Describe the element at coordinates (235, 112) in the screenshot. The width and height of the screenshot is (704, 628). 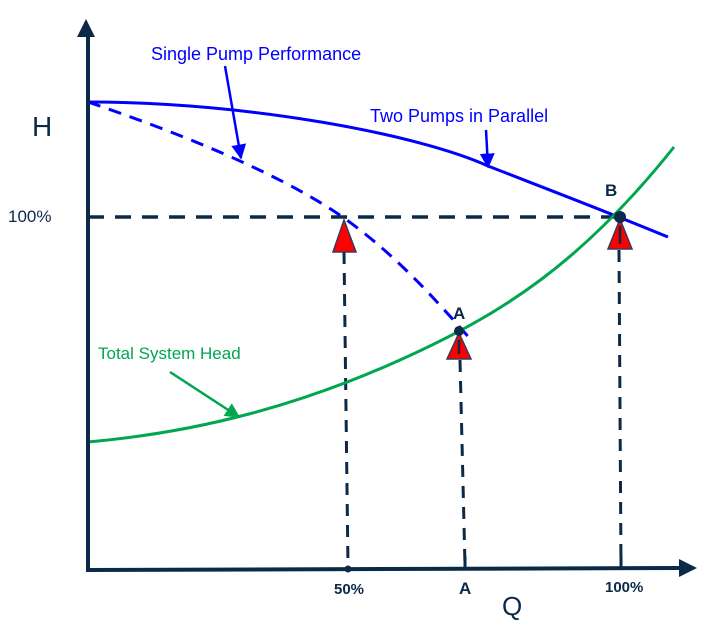
I see `single-pump-pointer-arrow` at that location.